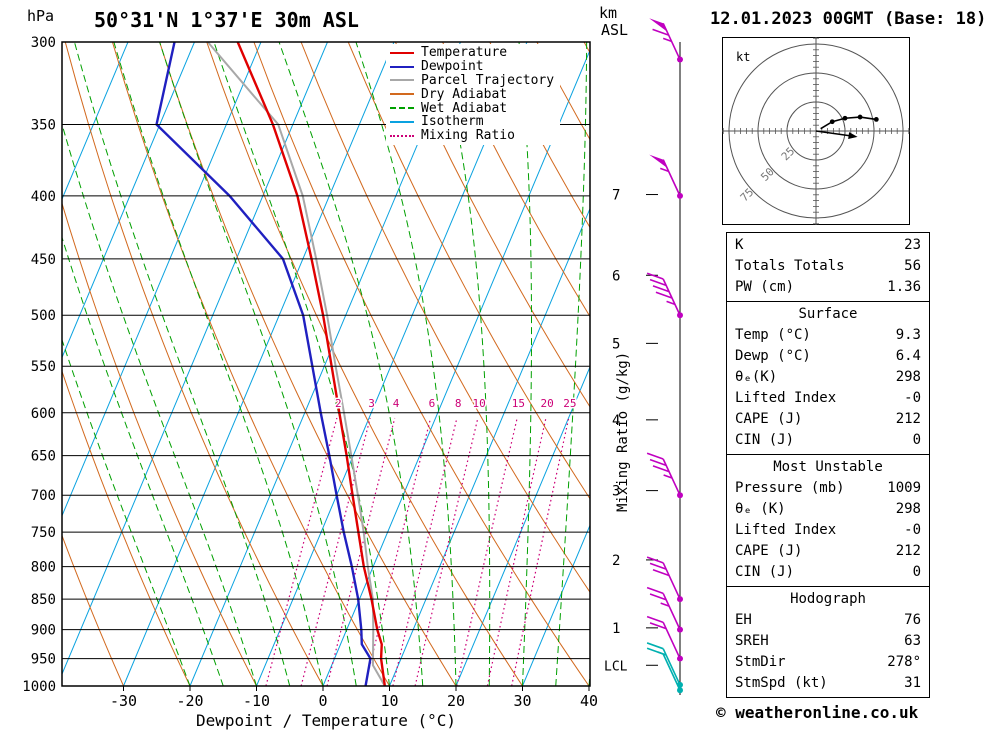 This screenshot has width=1000, height=733. Describe the element at coordinates (781, 683) in the screenshot. I see `row-label: StmSpd (kt)` at that location.